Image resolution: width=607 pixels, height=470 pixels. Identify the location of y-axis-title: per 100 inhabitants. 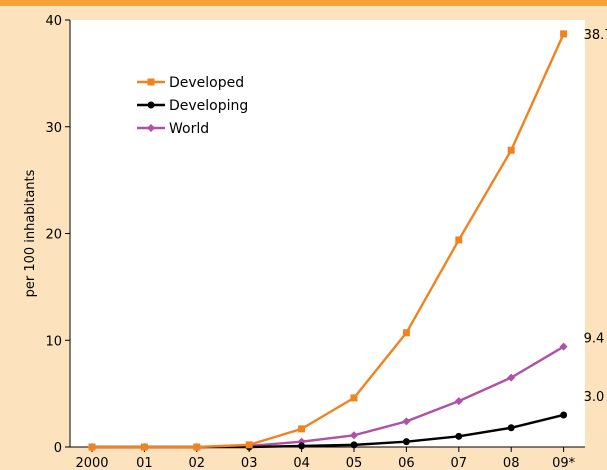
(30, 233).